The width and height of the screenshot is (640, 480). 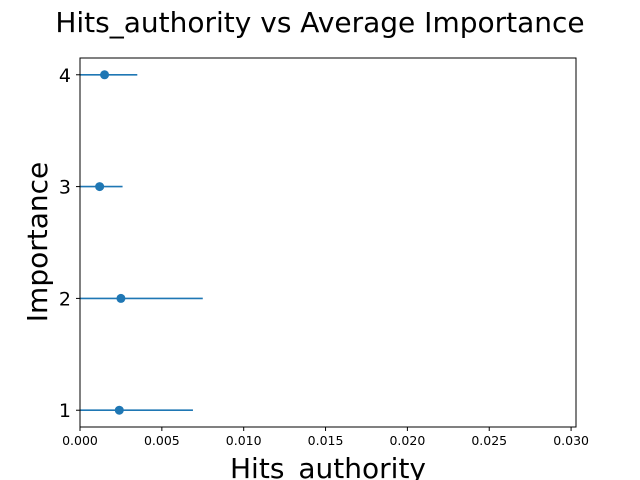 What do you see at coordinates (65, 411) in the screenshot?
I see `y-tick-label-1: 1` at bounding box center [65, 411].